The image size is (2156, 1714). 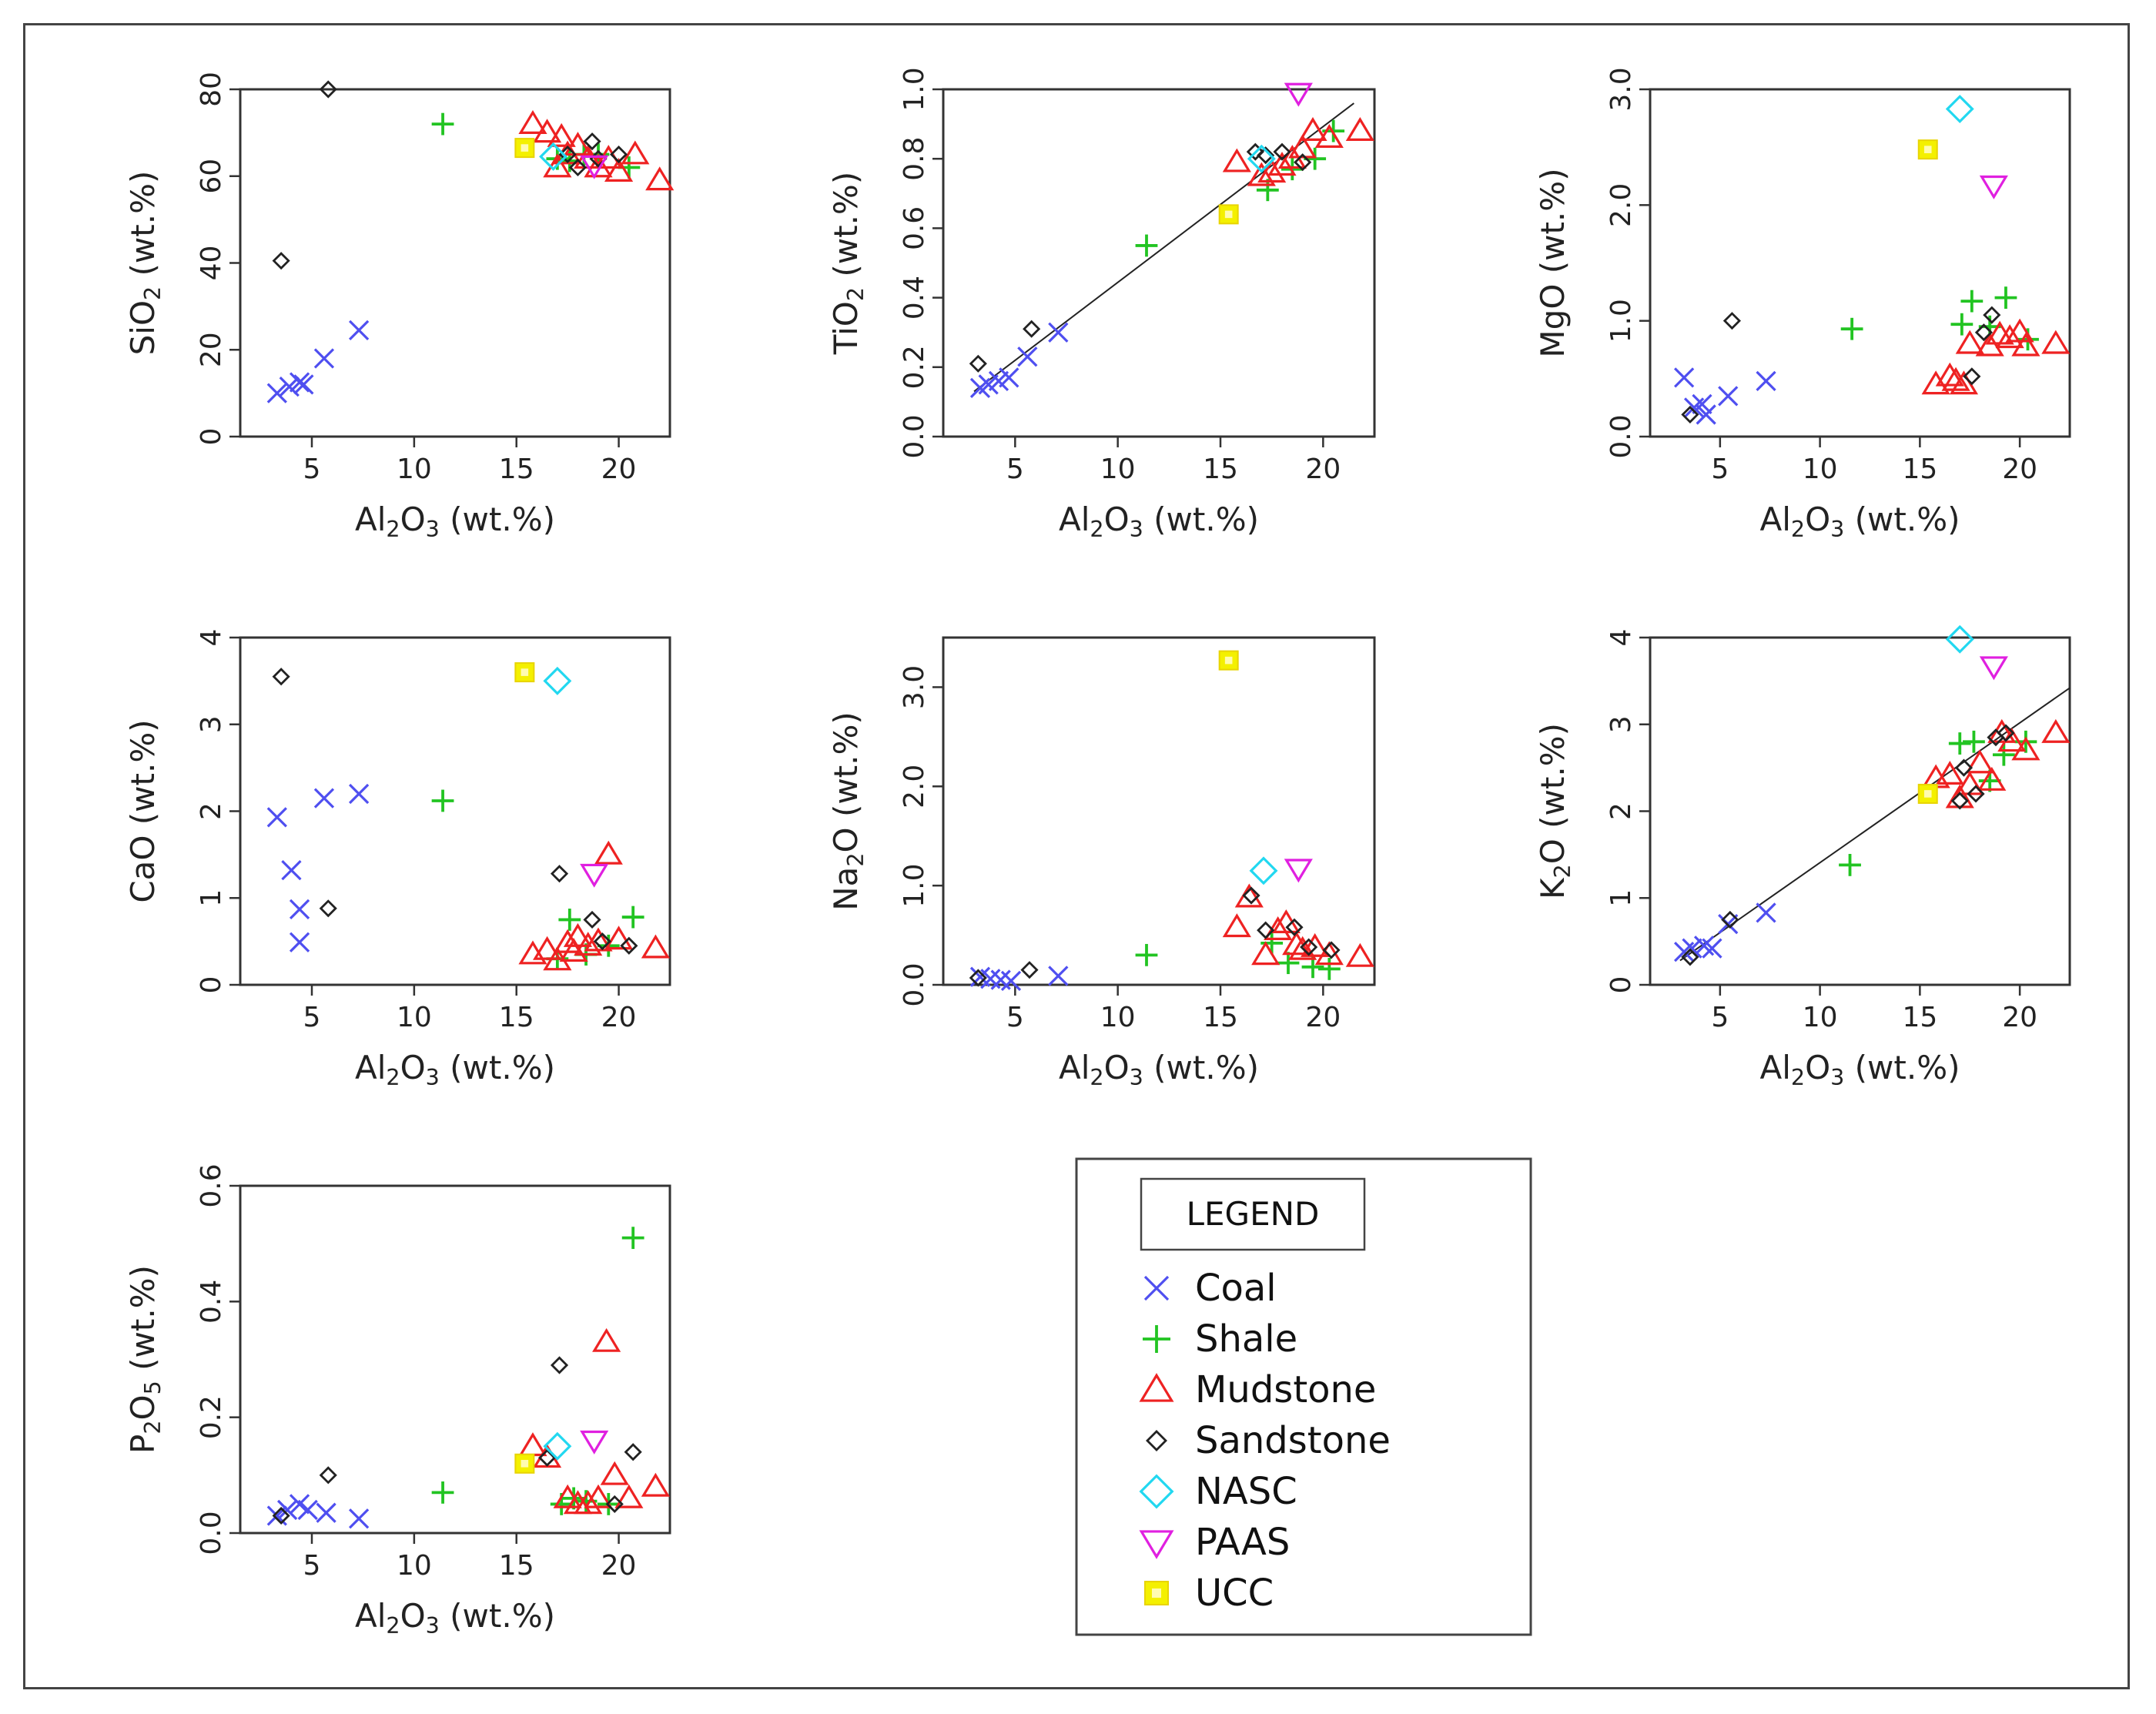 I want to click on y-tick-label: 3.0, so click(x=1621, y=89).